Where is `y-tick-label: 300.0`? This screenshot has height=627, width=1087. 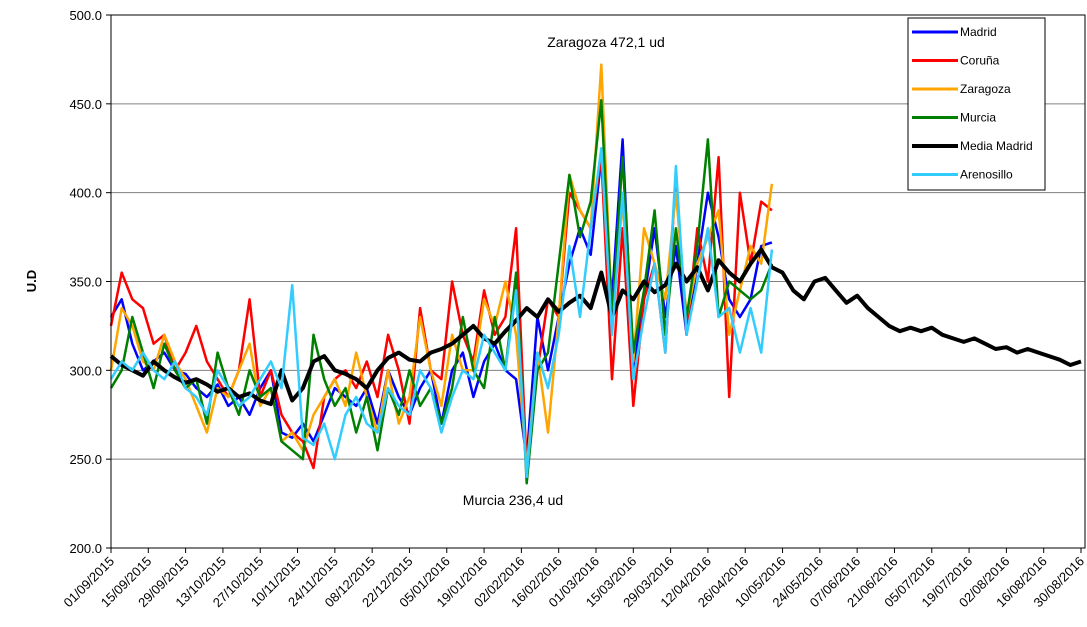 y-tick-label: 300.0 is located at coordinates (85, 370).